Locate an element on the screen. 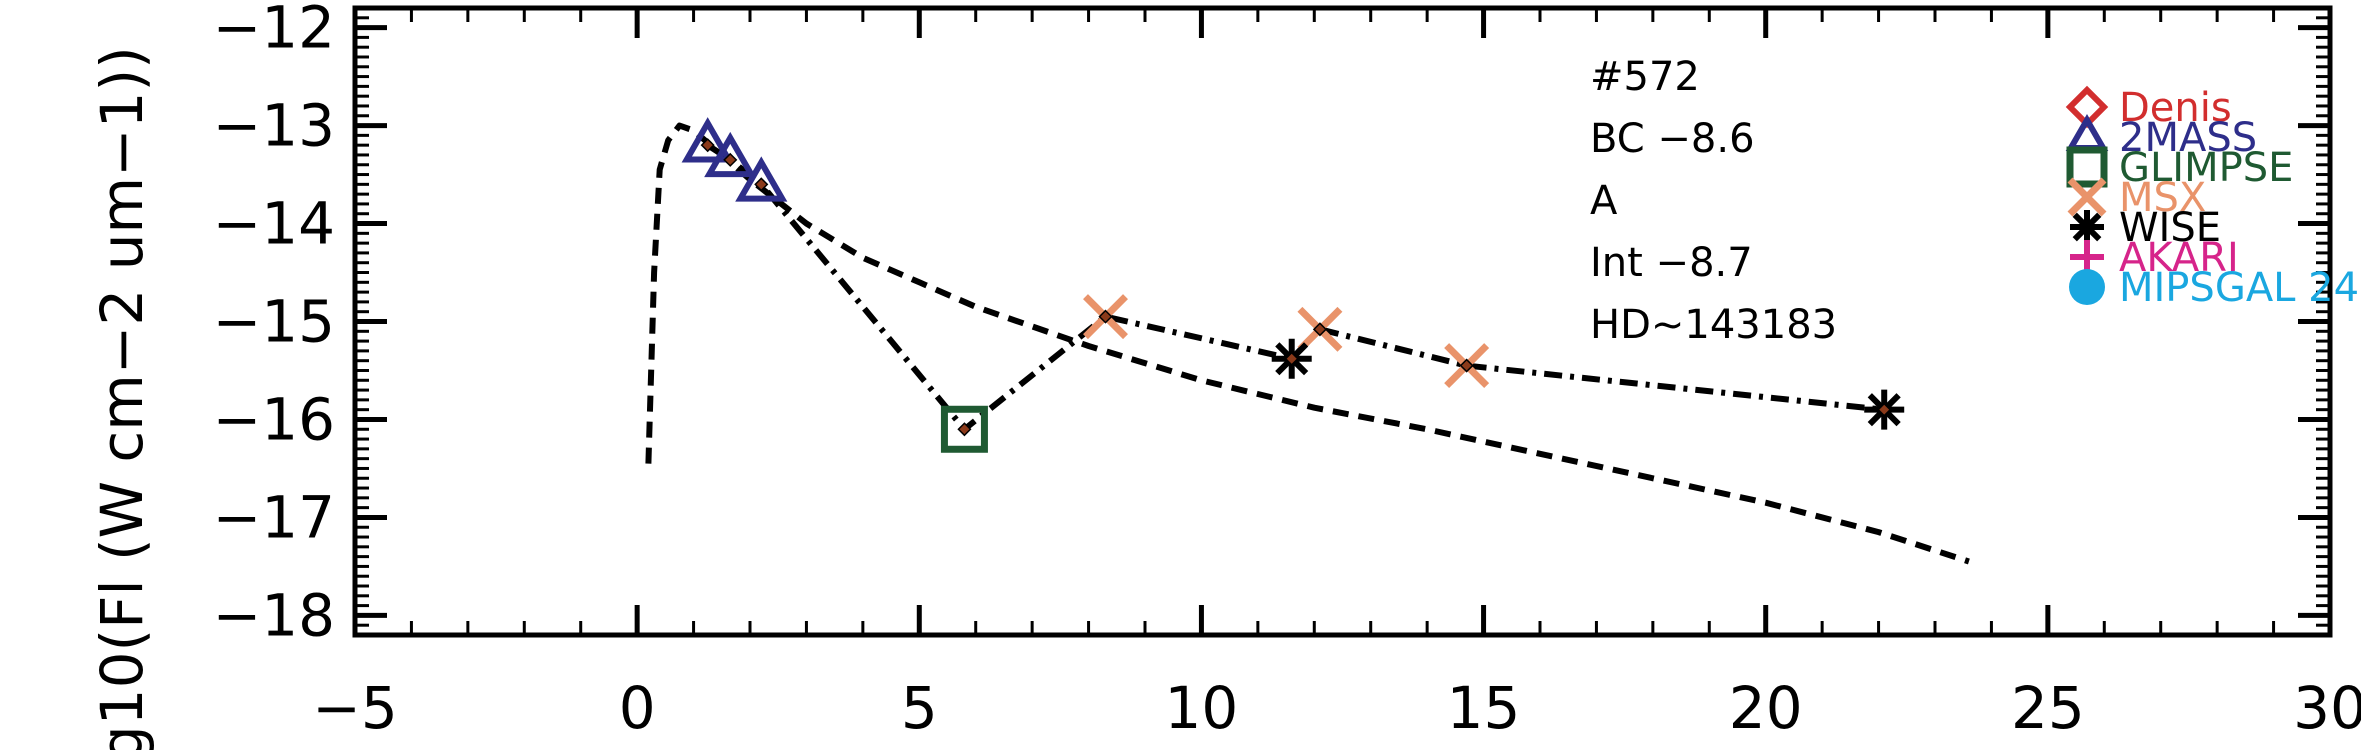 The width and height of the screenshot is (2361, 750). asterisk-stroke-d2 is located at coordinates (2087, 227).